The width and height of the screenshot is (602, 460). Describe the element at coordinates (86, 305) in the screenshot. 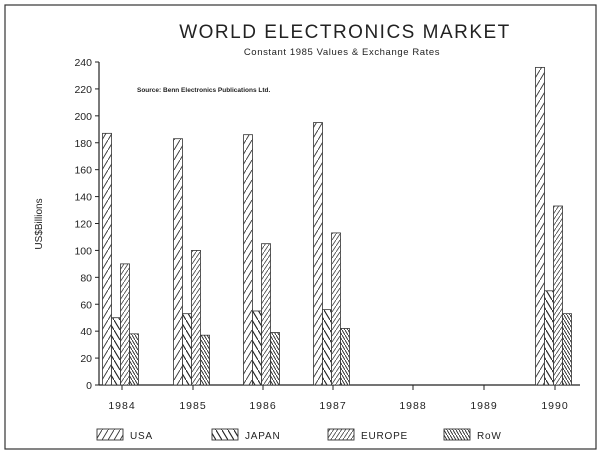

I see `y-tick-label: 60` at that location.